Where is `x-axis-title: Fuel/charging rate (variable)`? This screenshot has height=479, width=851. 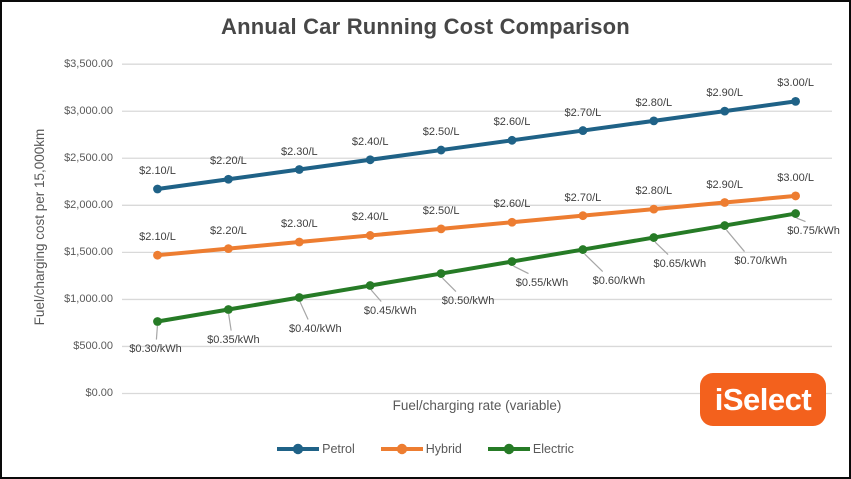
x-axis-title: Fuel/charging rate (variable) is located at coordinates (477, 405).